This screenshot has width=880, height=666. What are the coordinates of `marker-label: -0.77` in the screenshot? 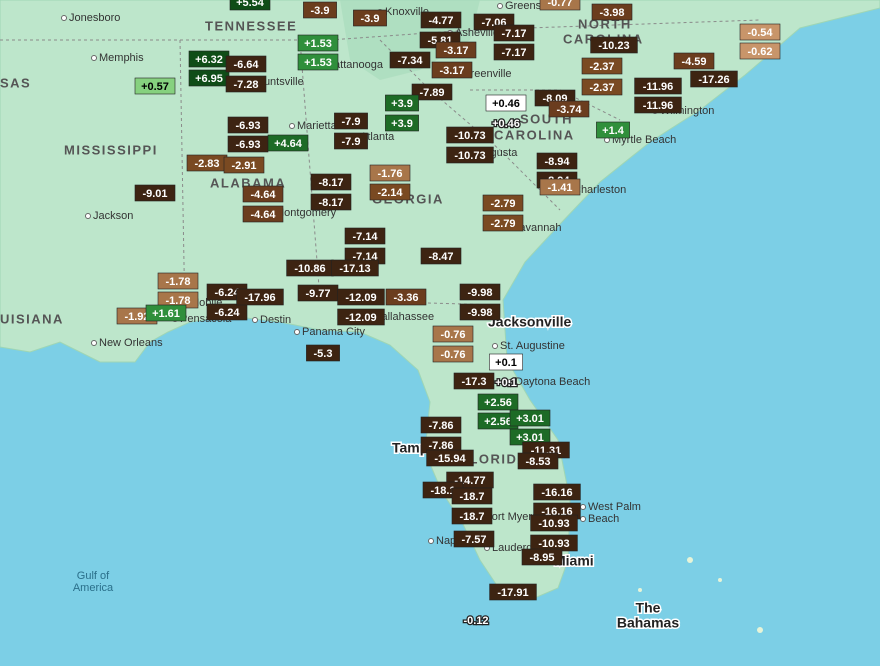 It's located at (559, 4).